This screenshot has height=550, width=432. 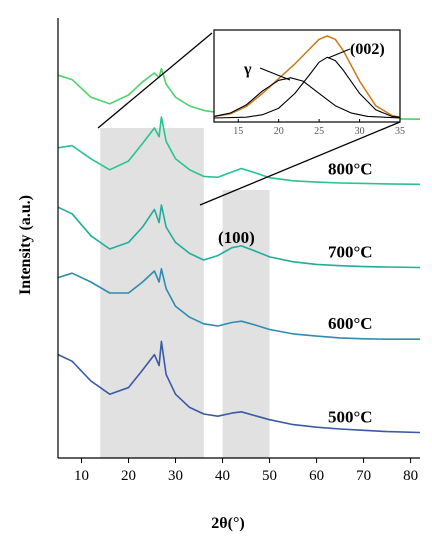 I want to click on inset-x-ticks: 15 20 25 30 35, so click(x=319, y=128).